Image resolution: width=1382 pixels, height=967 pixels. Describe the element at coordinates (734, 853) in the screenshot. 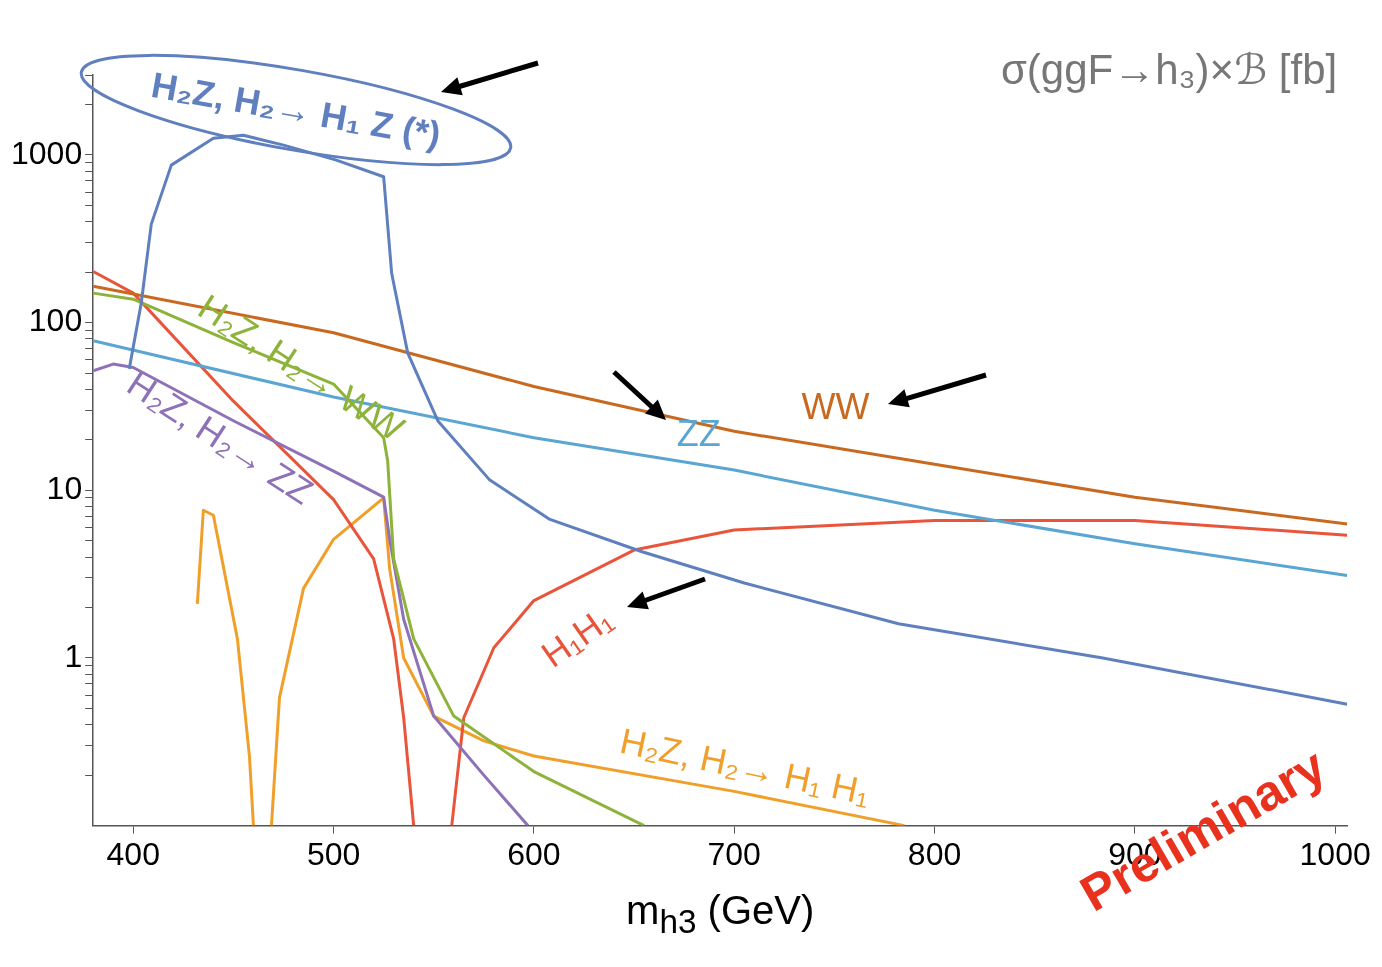

I see `x-tick-label: 700` at that location.